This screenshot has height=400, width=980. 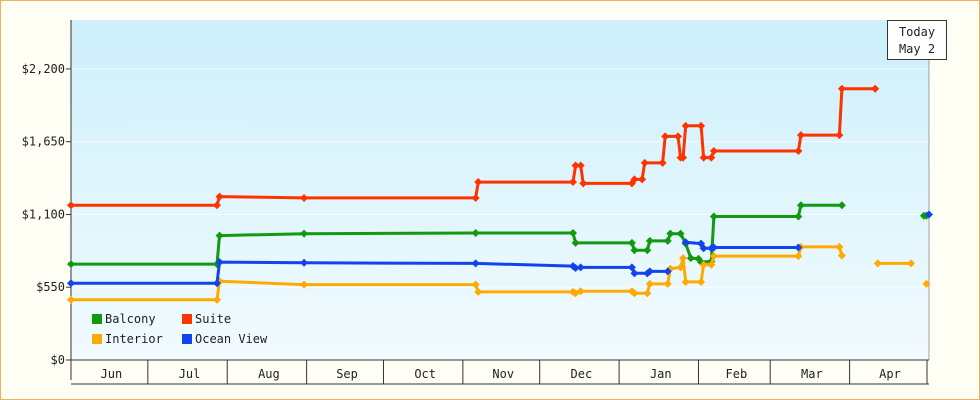 I want to click on today-label: Today, so click(x=917, y=32).